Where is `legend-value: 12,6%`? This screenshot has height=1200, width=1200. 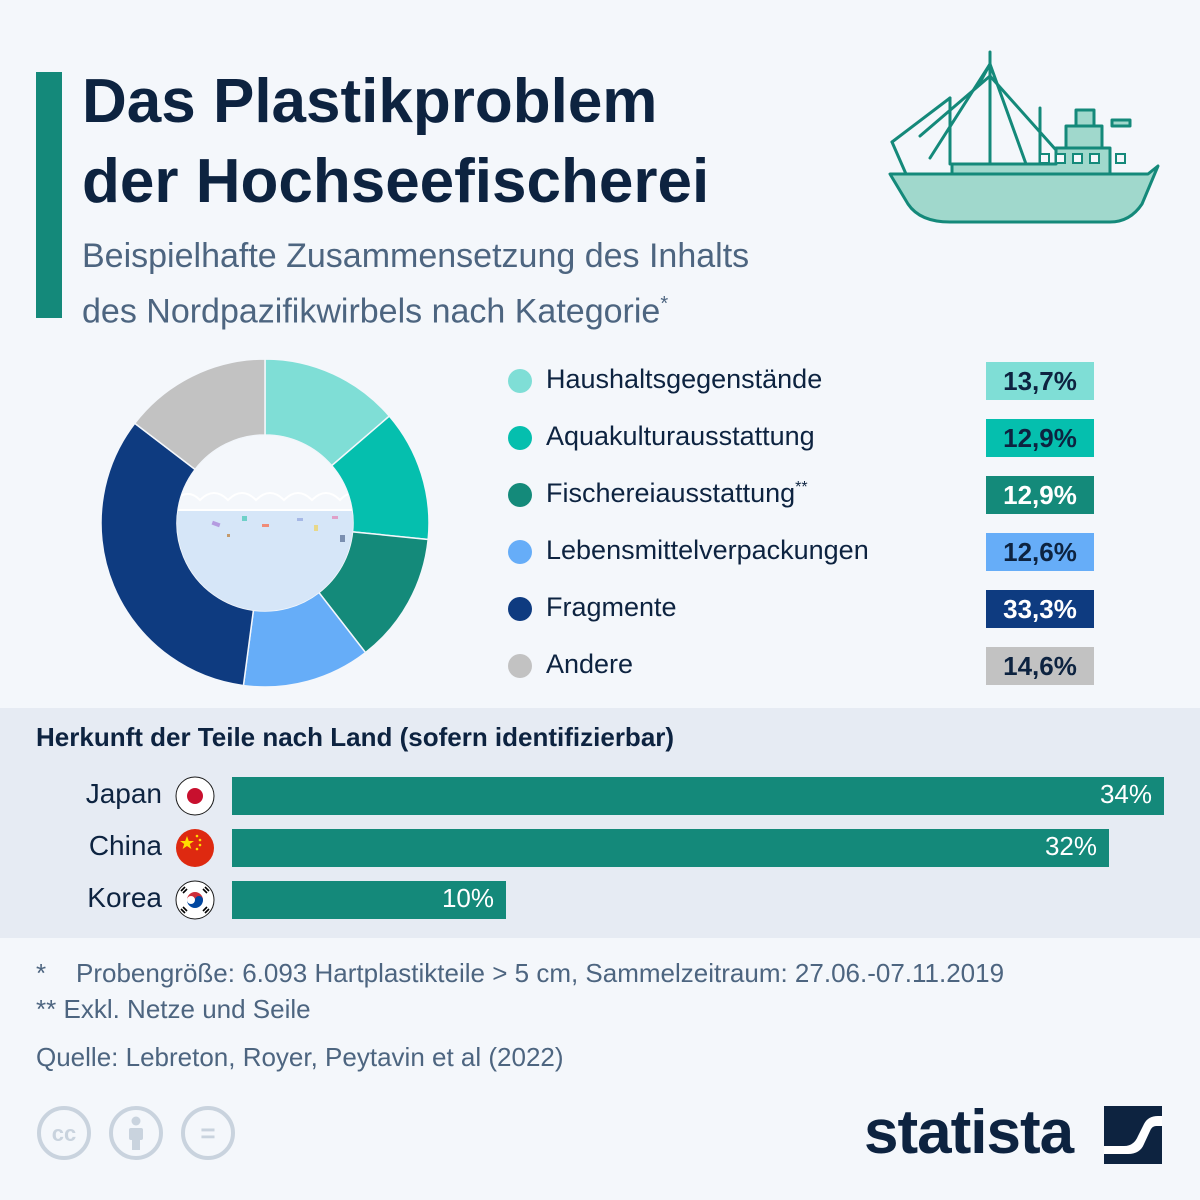 legend-value: 12,6% is located at coordinates (1040, 552).